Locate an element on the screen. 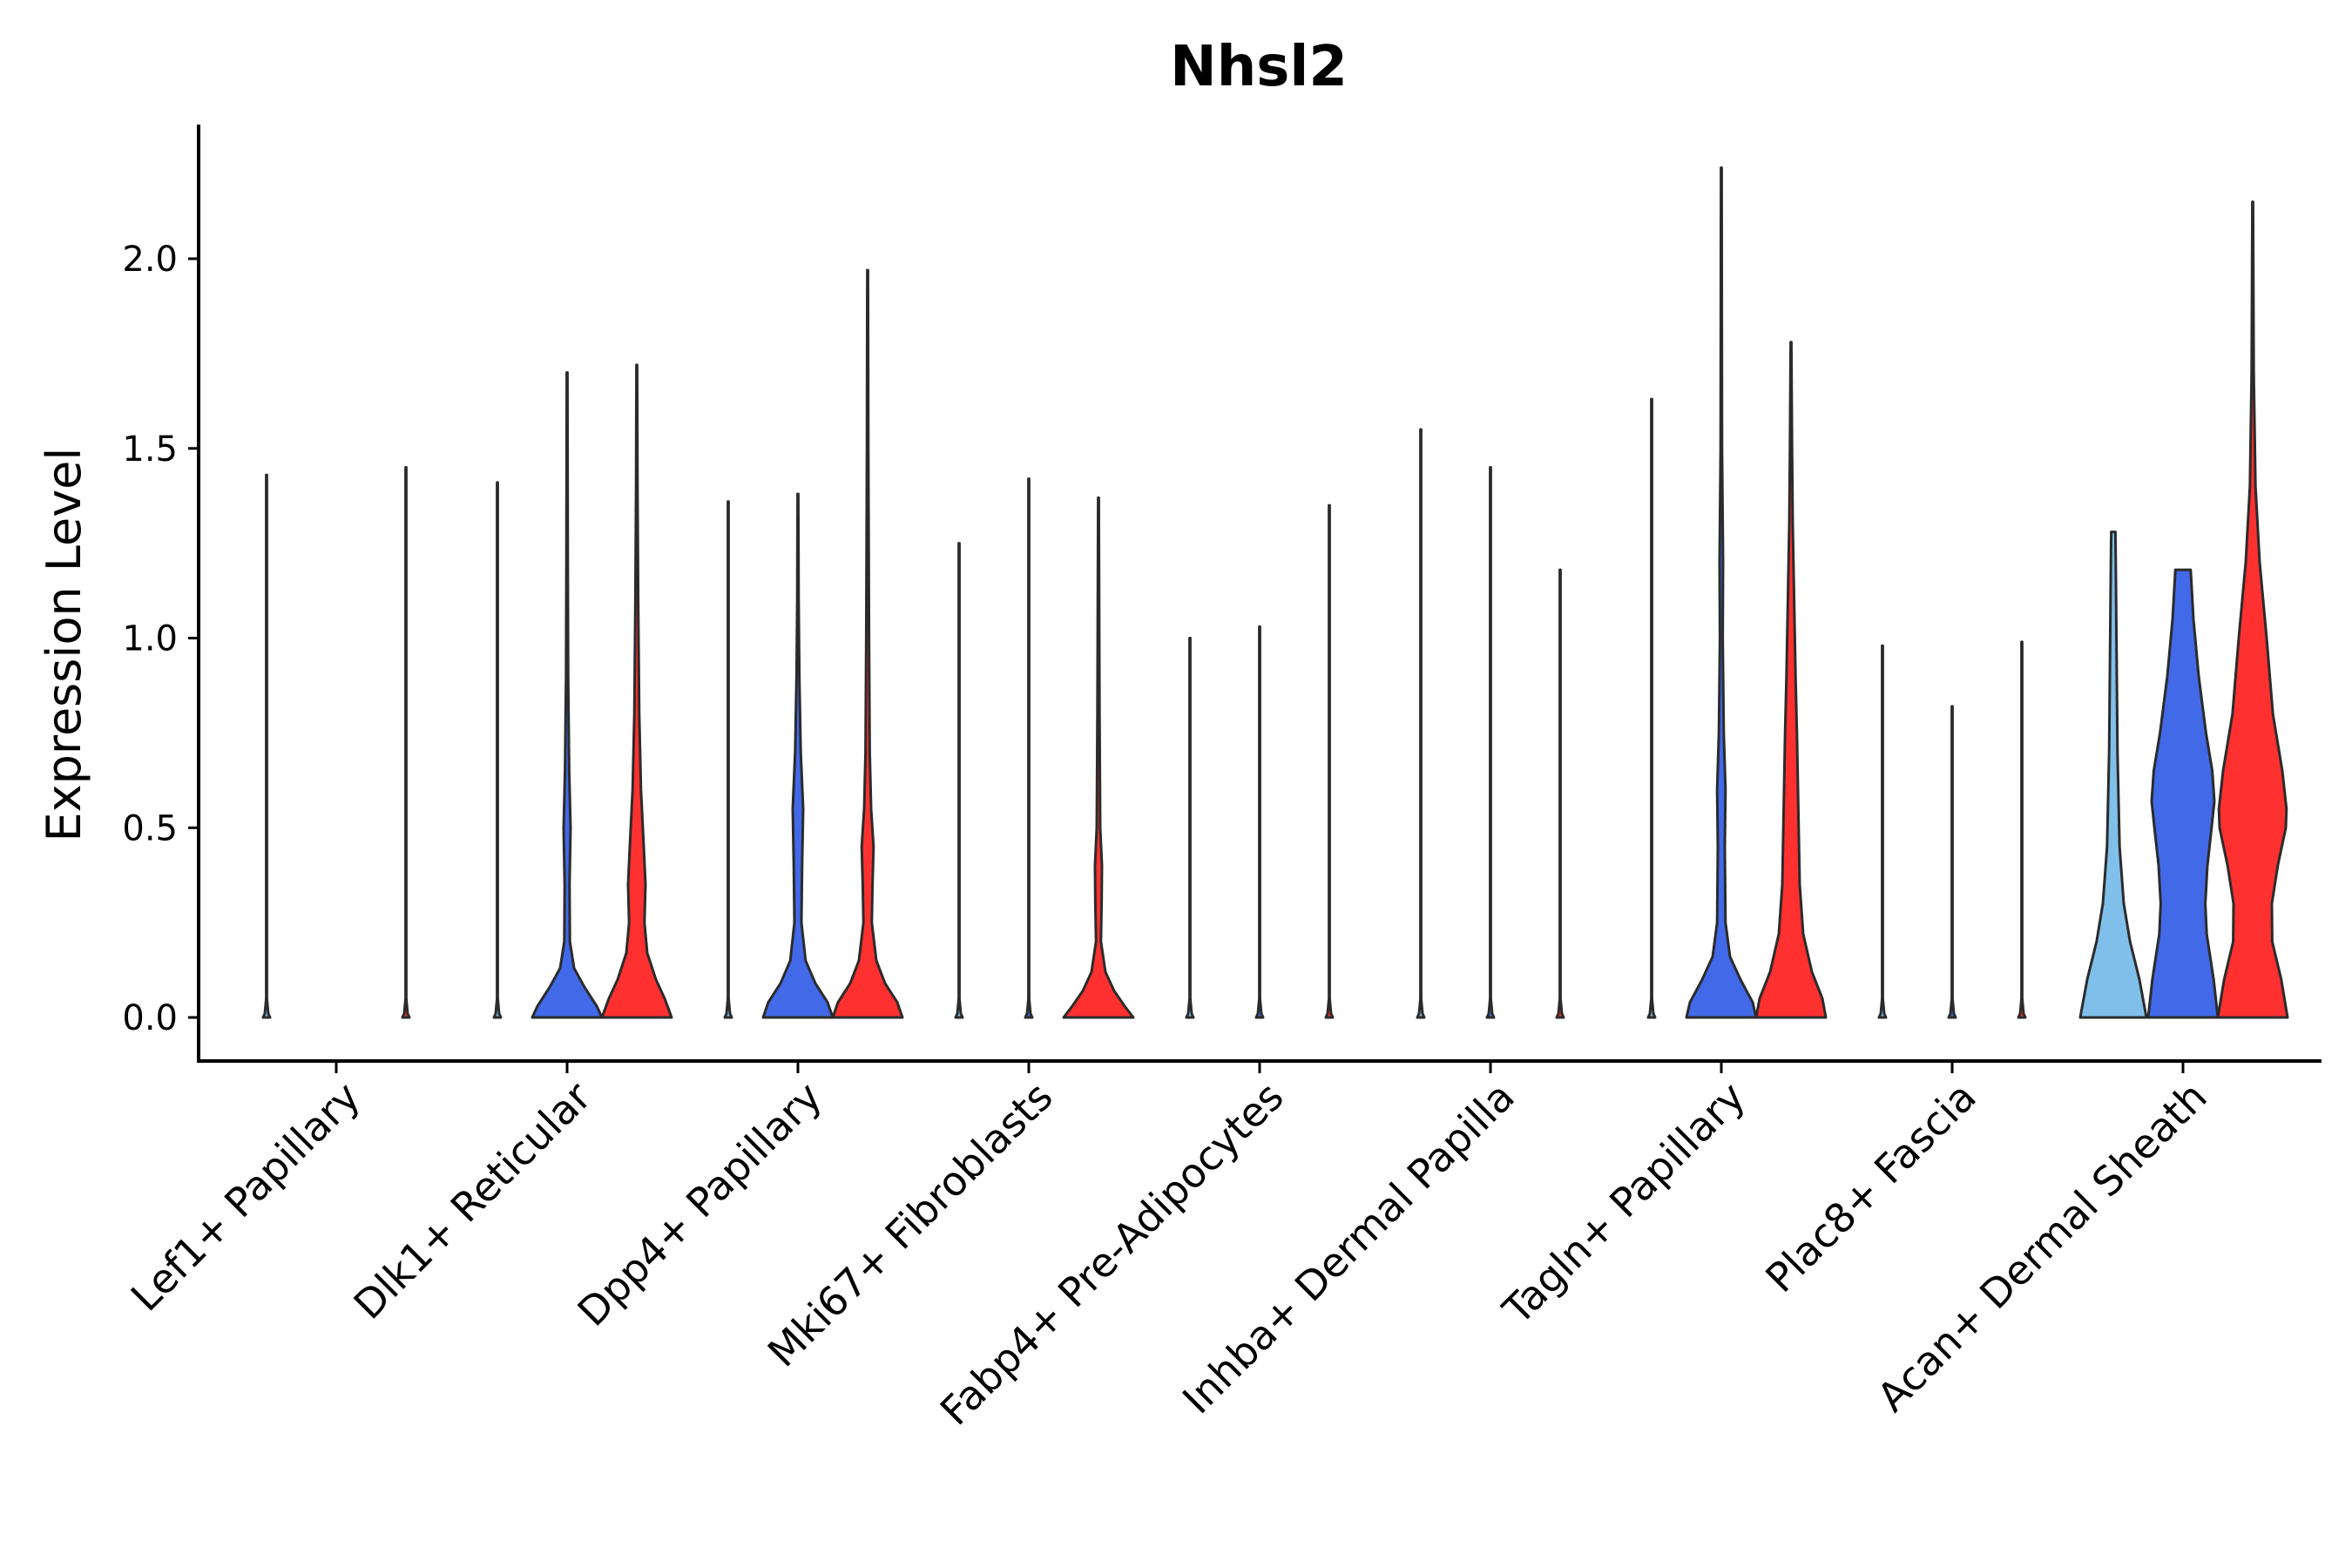  y-tick-label: 1.0 is located at coordinates (150, 639).